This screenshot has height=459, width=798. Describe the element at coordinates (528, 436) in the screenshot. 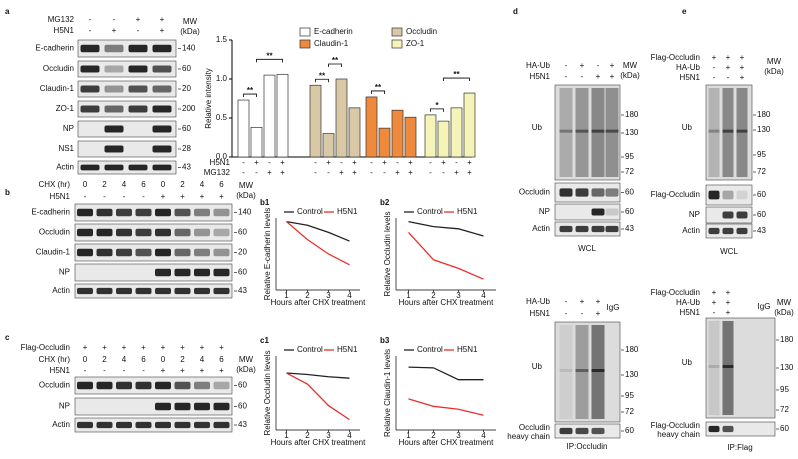

I see `row-sublabel: heavy chain` at that location.